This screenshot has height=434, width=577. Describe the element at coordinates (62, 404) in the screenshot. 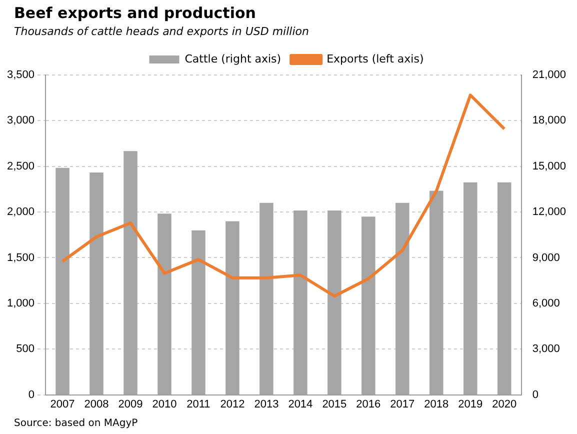

I see `x-tick-label: 2007` at that location.